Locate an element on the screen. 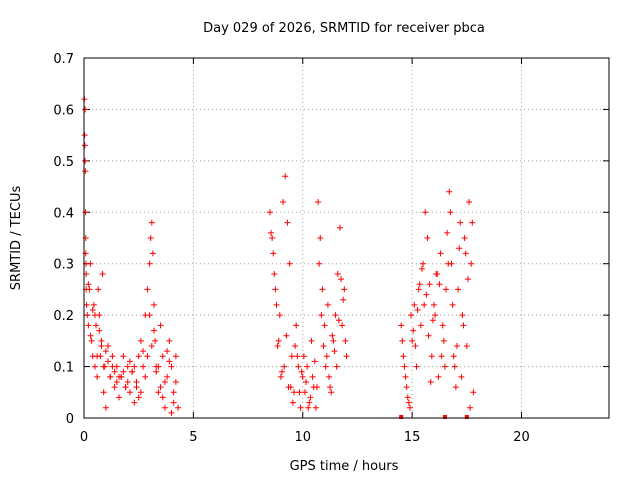 The height and width of the screenshot is (484, 640). x-tick-label: 20 is located at coordinates (521, 437).